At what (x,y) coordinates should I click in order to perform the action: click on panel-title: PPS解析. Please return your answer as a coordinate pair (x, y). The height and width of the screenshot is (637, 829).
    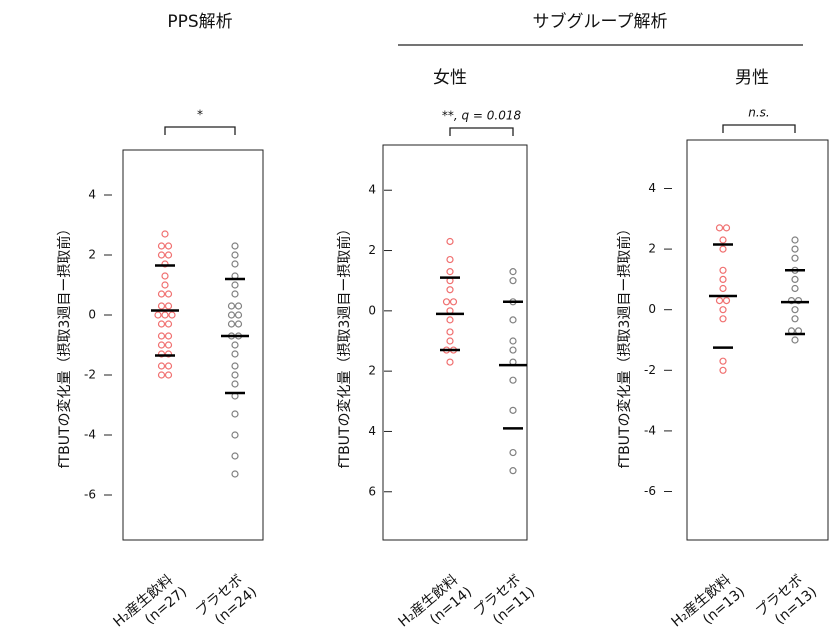
    Looking at the image, I should click on (199, 22).